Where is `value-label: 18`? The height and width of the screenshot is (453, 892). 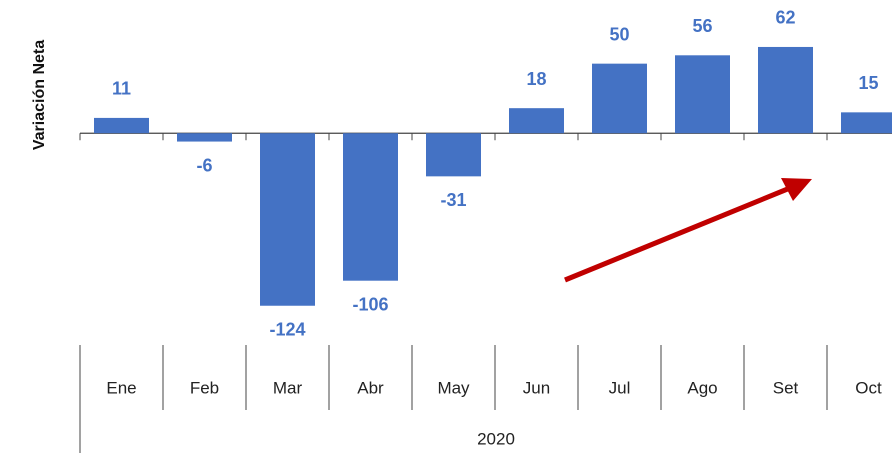 value-label: 18 is located at coordinates (536, 79).